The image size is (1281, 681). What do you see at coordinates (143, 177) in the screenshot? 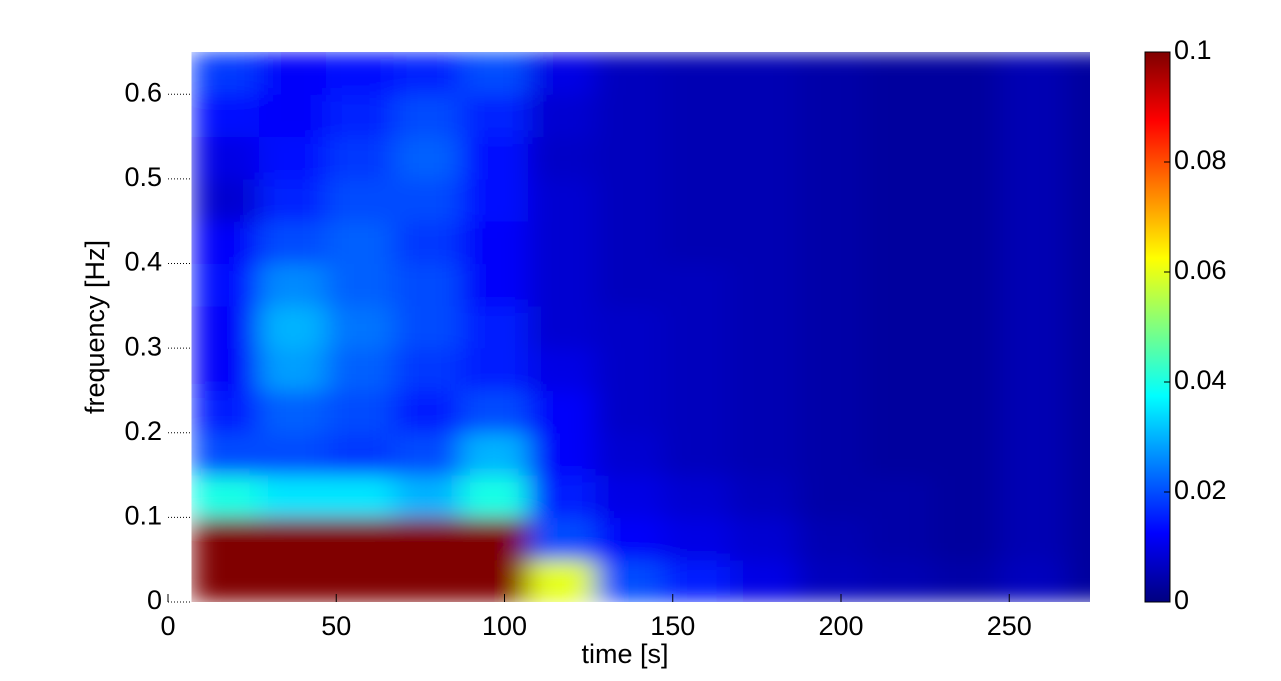
I see `y-tick-label: 0.5` at bounding box center [143, 177].